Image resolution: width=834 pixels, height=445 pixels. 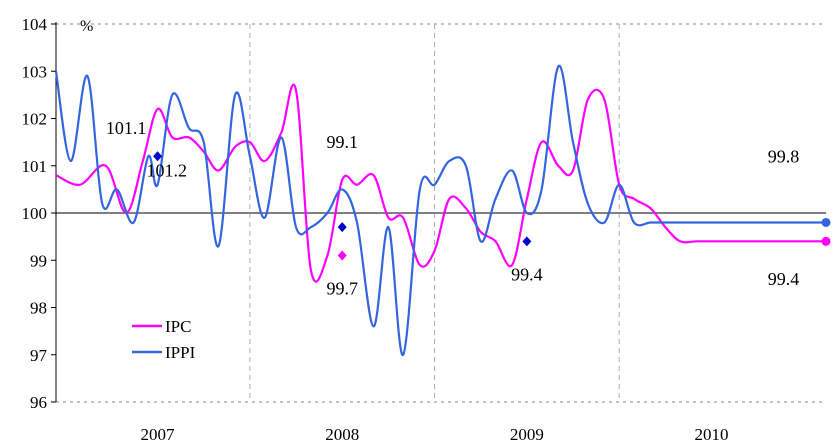 I want to click on data-label: 99.1, so click(x=342, y=142).